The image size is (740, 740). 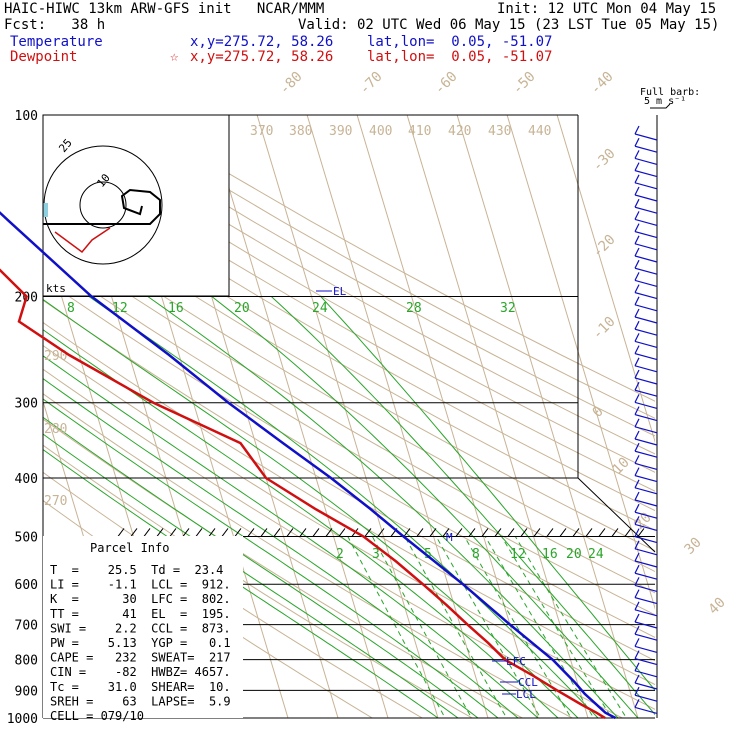 What do you see at coordinates (26, 661) in the screenshot?
I see `pressure-tick-label: 800` at bounding box center [26, 661].